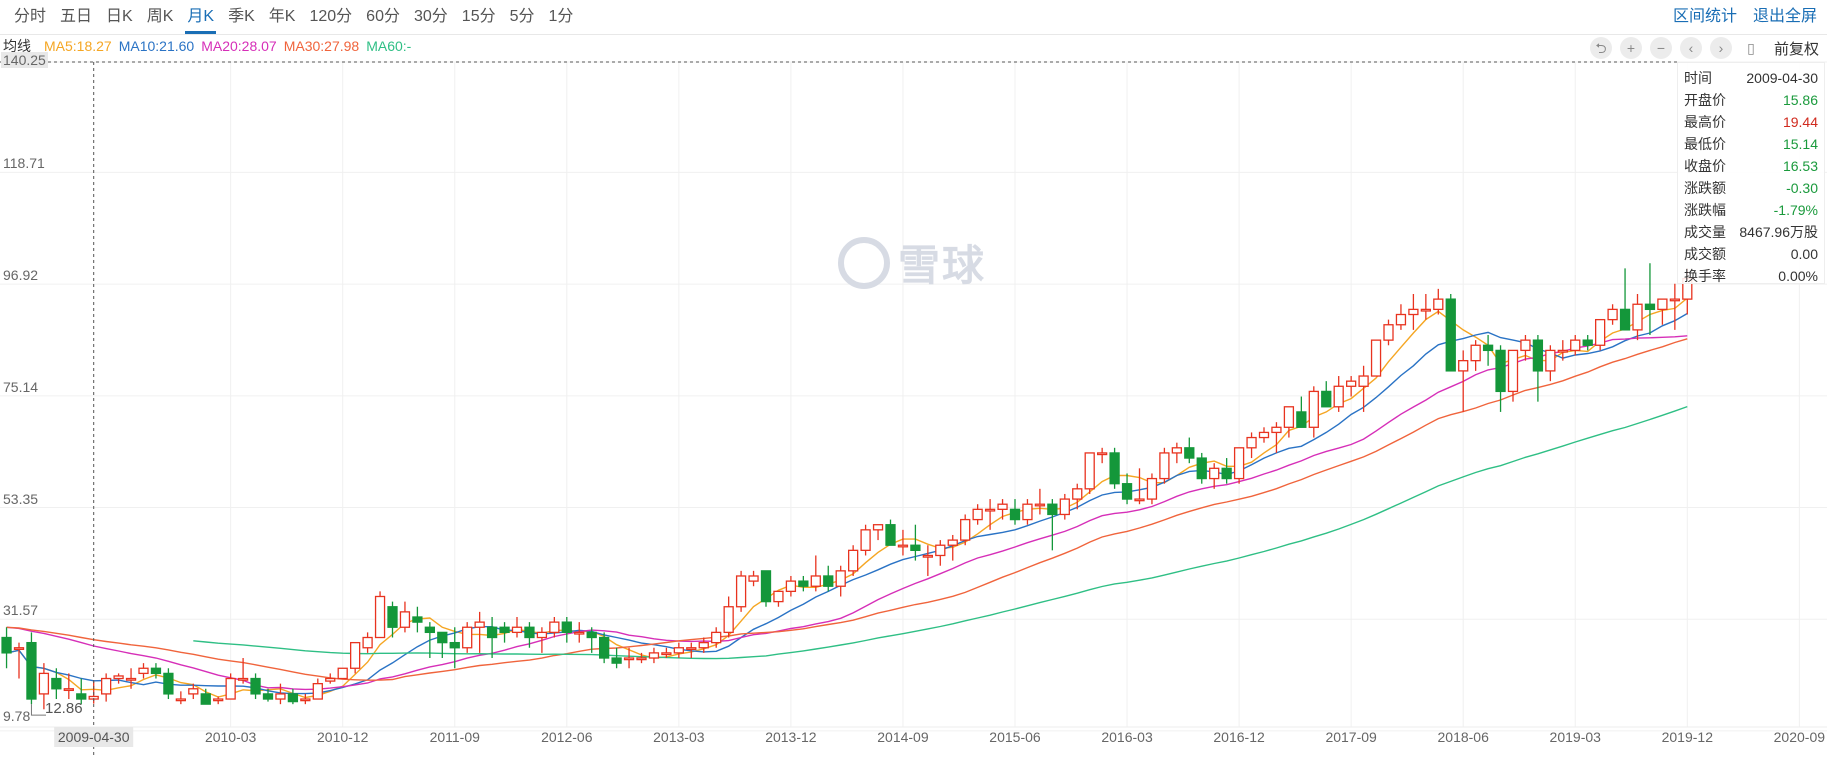 Image resolution: width=1827 pixels, height=758 pixels. I want to click on range-stats-link: 区间统计, so click(1704, 16).